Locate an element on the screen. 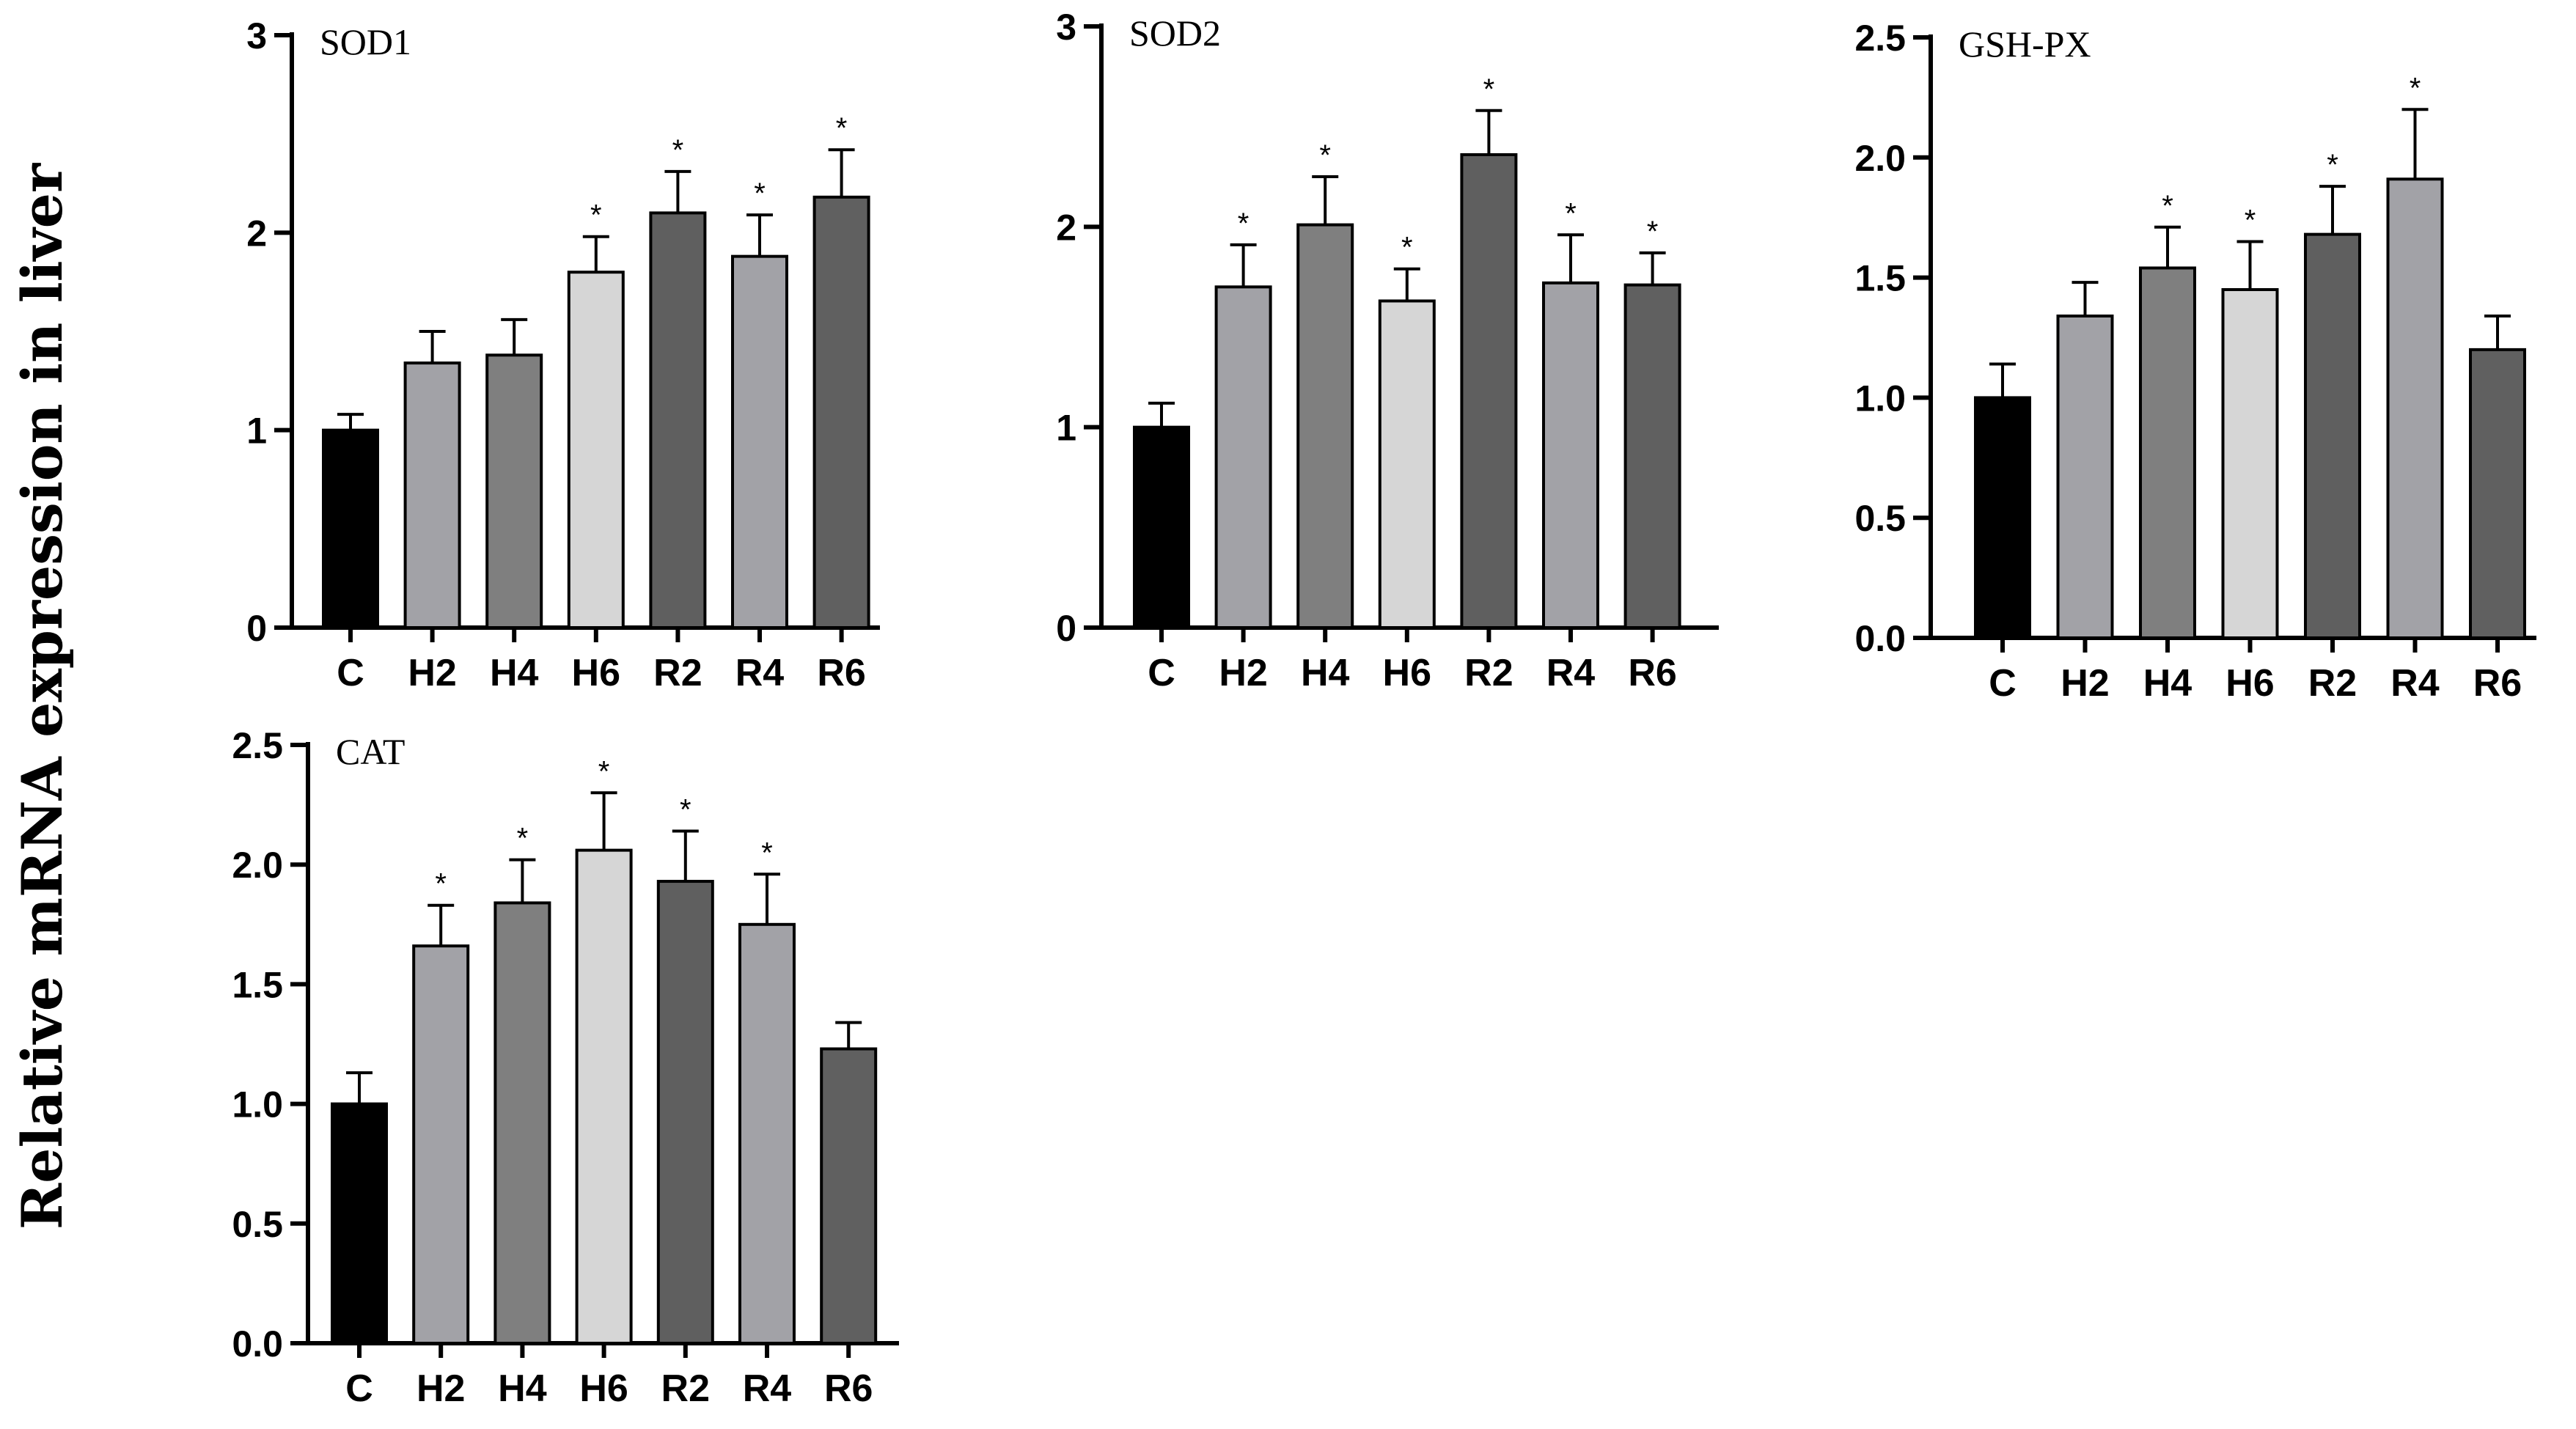  cat-y-tick-label: 0.0 is located at coordinates (257, 1343).